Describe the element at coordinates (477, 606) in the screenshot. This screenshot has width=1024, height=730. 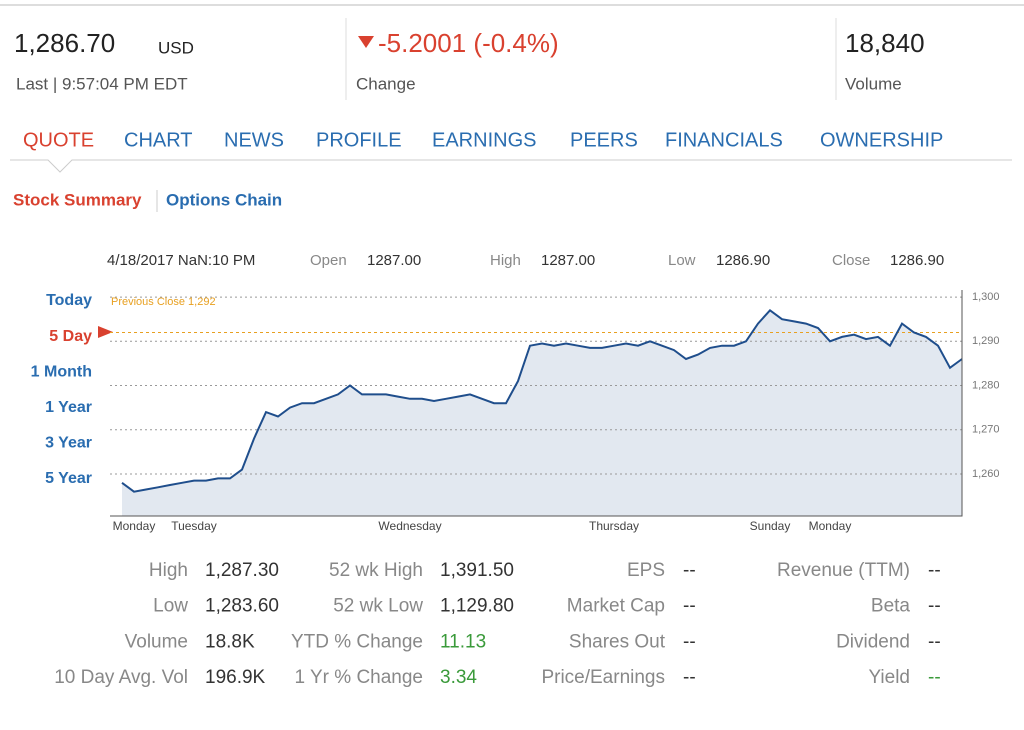
I see `stat-value: 1,129.80` at that location.